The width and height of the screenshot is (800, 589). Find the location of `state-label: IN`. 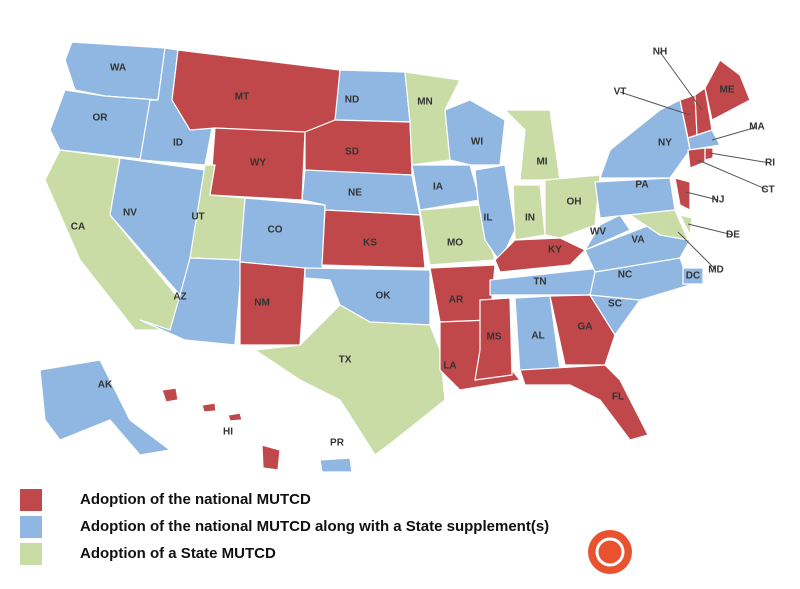

state-label: IN is located at coordinates (530, 218).